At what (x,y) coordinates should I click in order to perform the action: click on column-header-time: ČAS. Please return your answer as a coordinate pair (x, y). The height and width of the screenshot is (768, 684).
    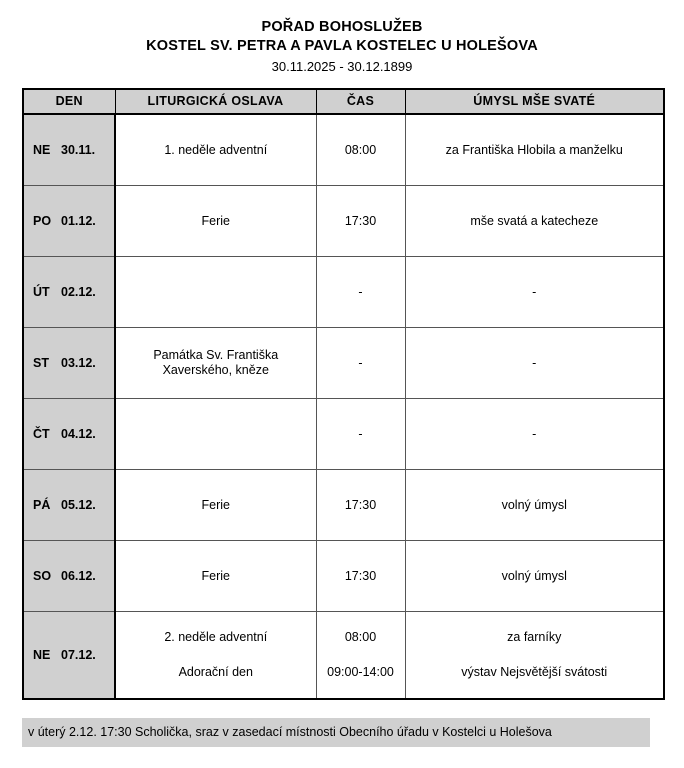
    Looking at the image, I should click on (361, 102).